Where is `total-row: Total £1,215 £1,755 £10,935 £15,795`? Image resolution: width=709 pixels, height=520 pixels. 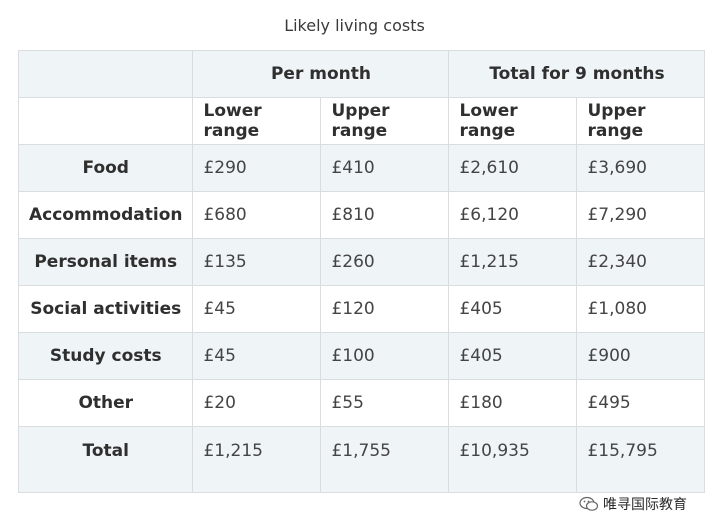
total-row: Total £1,215 £1,755 £10,935 £15,795 is located at coordinates (361, 459).